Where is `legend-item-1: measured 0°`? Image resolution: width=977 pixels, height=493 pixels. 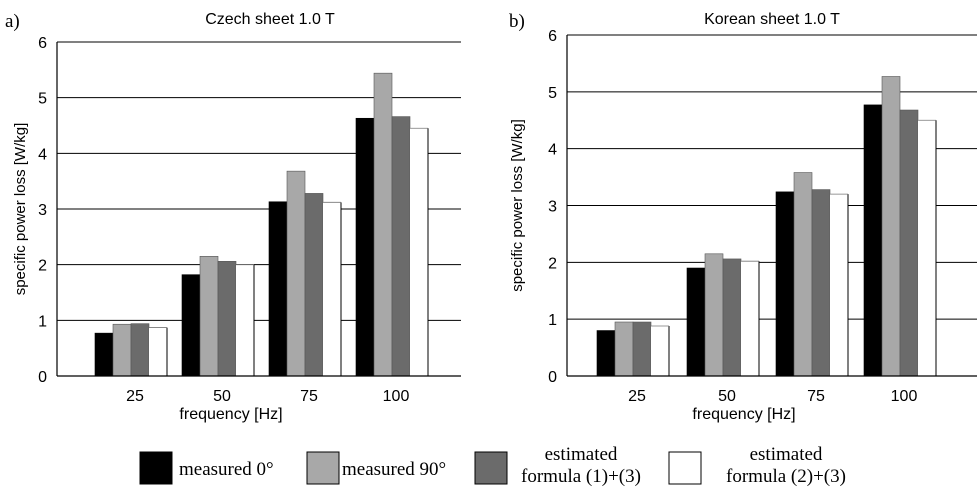 legend-item-1: measured 0° is located at coordinates (206, 468).